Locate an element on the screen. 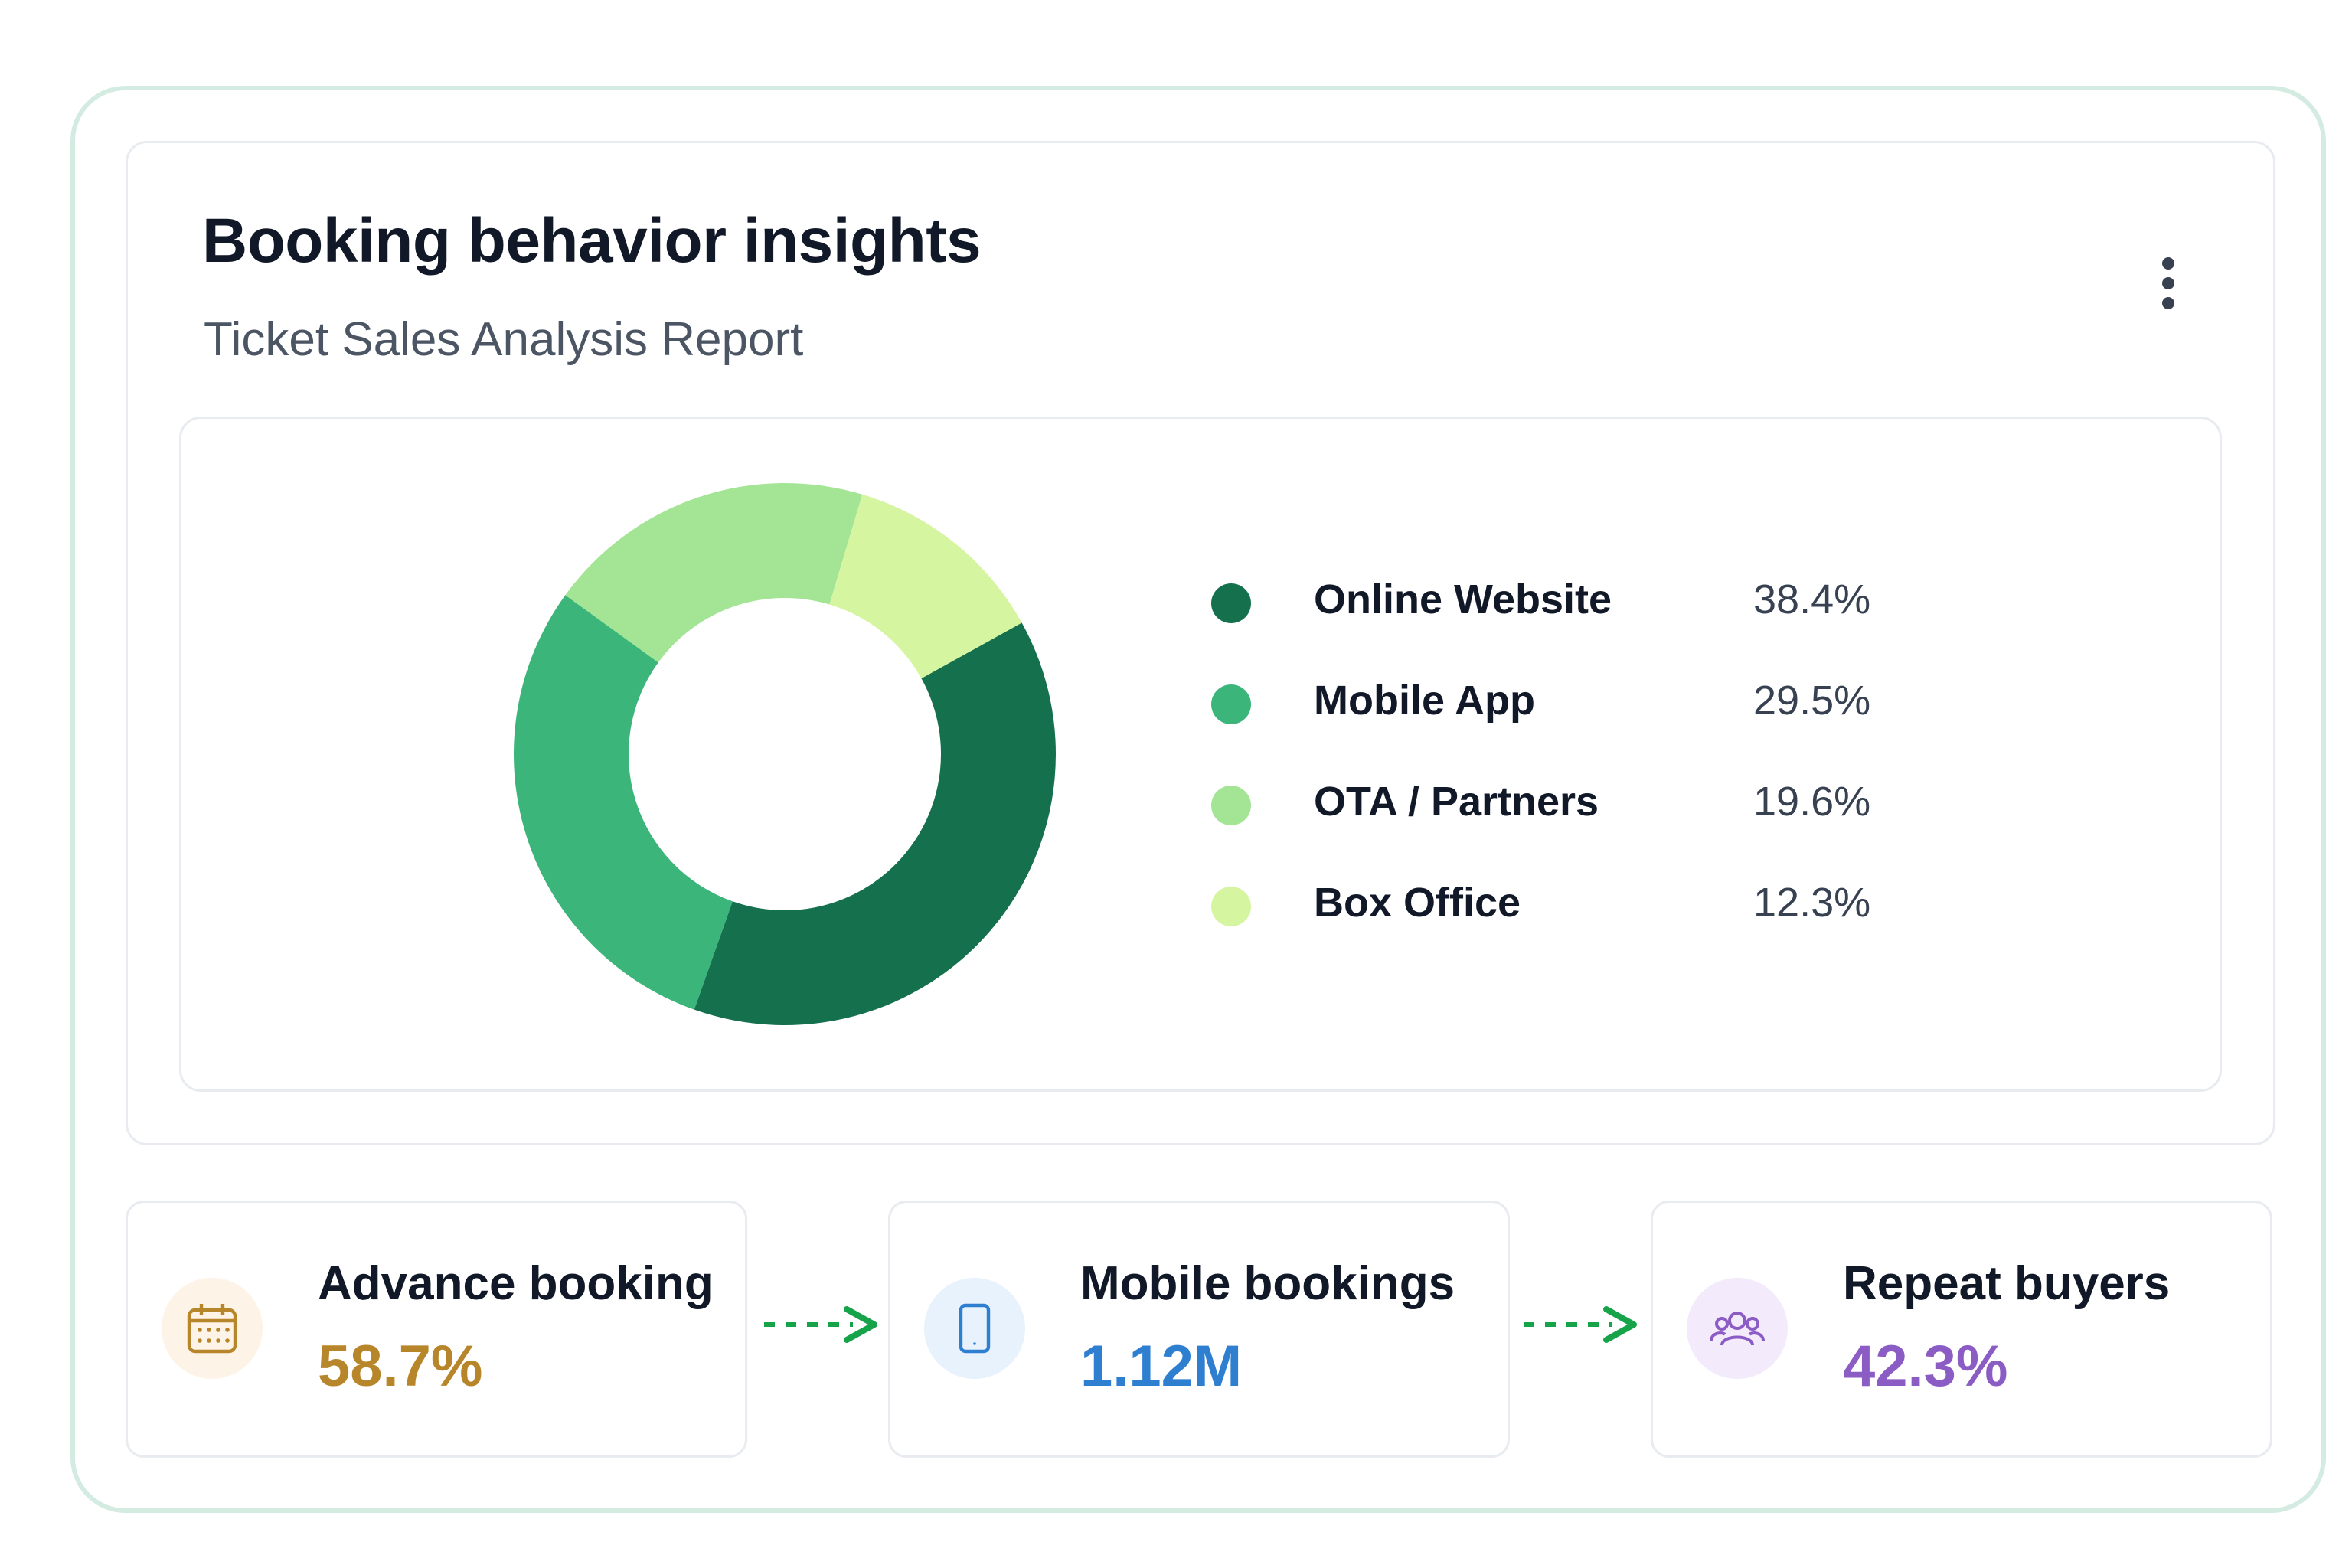 The height and width of the screenshot is (1568, 2352). legend-label: OTA / Partners is located at coordinates (1456, 802).